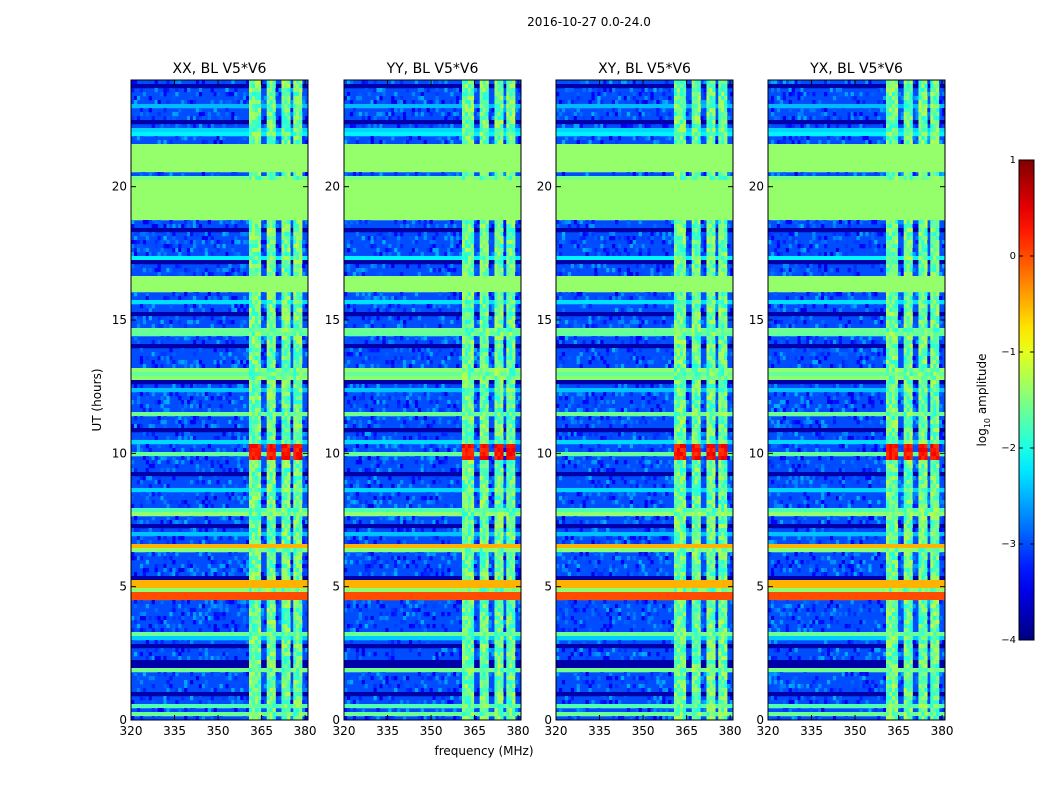 The width and height of the screenshot is (1050, 800). What do you see at coordinates (433, 400) in the screenshot?
I see `heatmap-yy` at bounding box center [433, 400].